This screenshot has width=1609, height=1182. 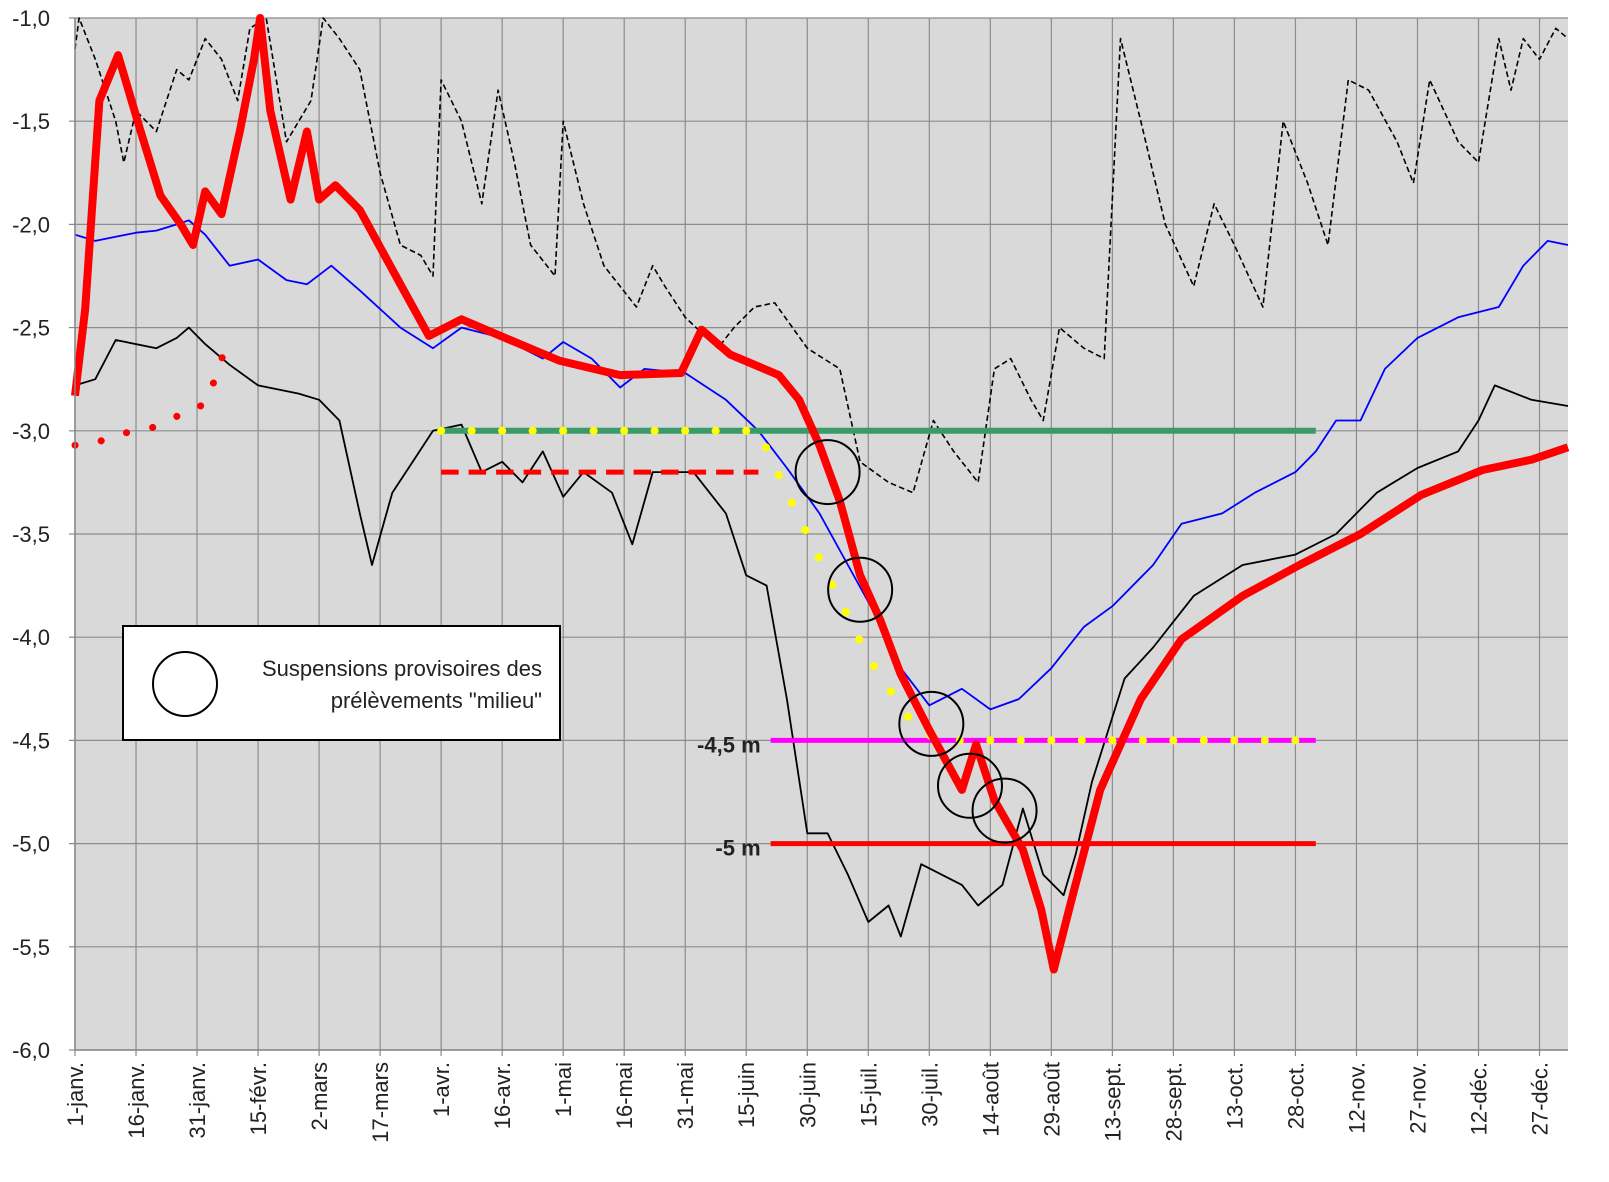 I want to click on x-tick-label: 14-août, so click(x=990, y=1099).